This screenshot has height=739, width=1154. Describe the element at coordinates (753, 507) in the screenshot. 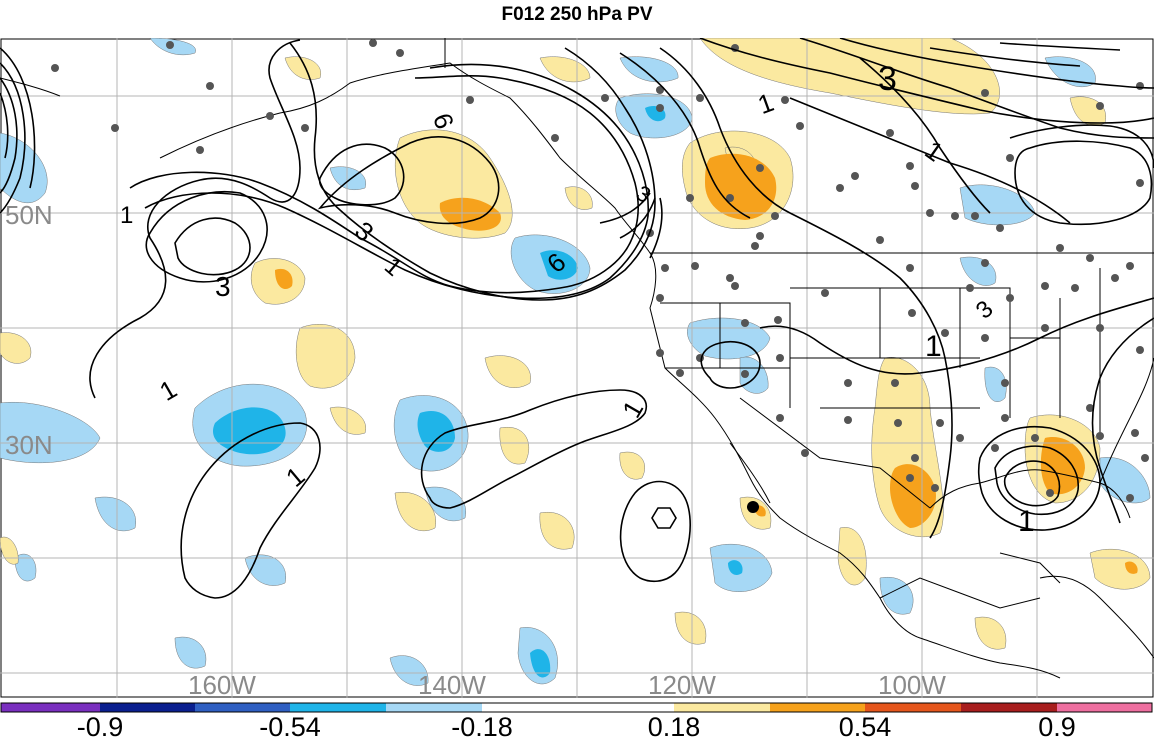

I see `position-marker` at that location.